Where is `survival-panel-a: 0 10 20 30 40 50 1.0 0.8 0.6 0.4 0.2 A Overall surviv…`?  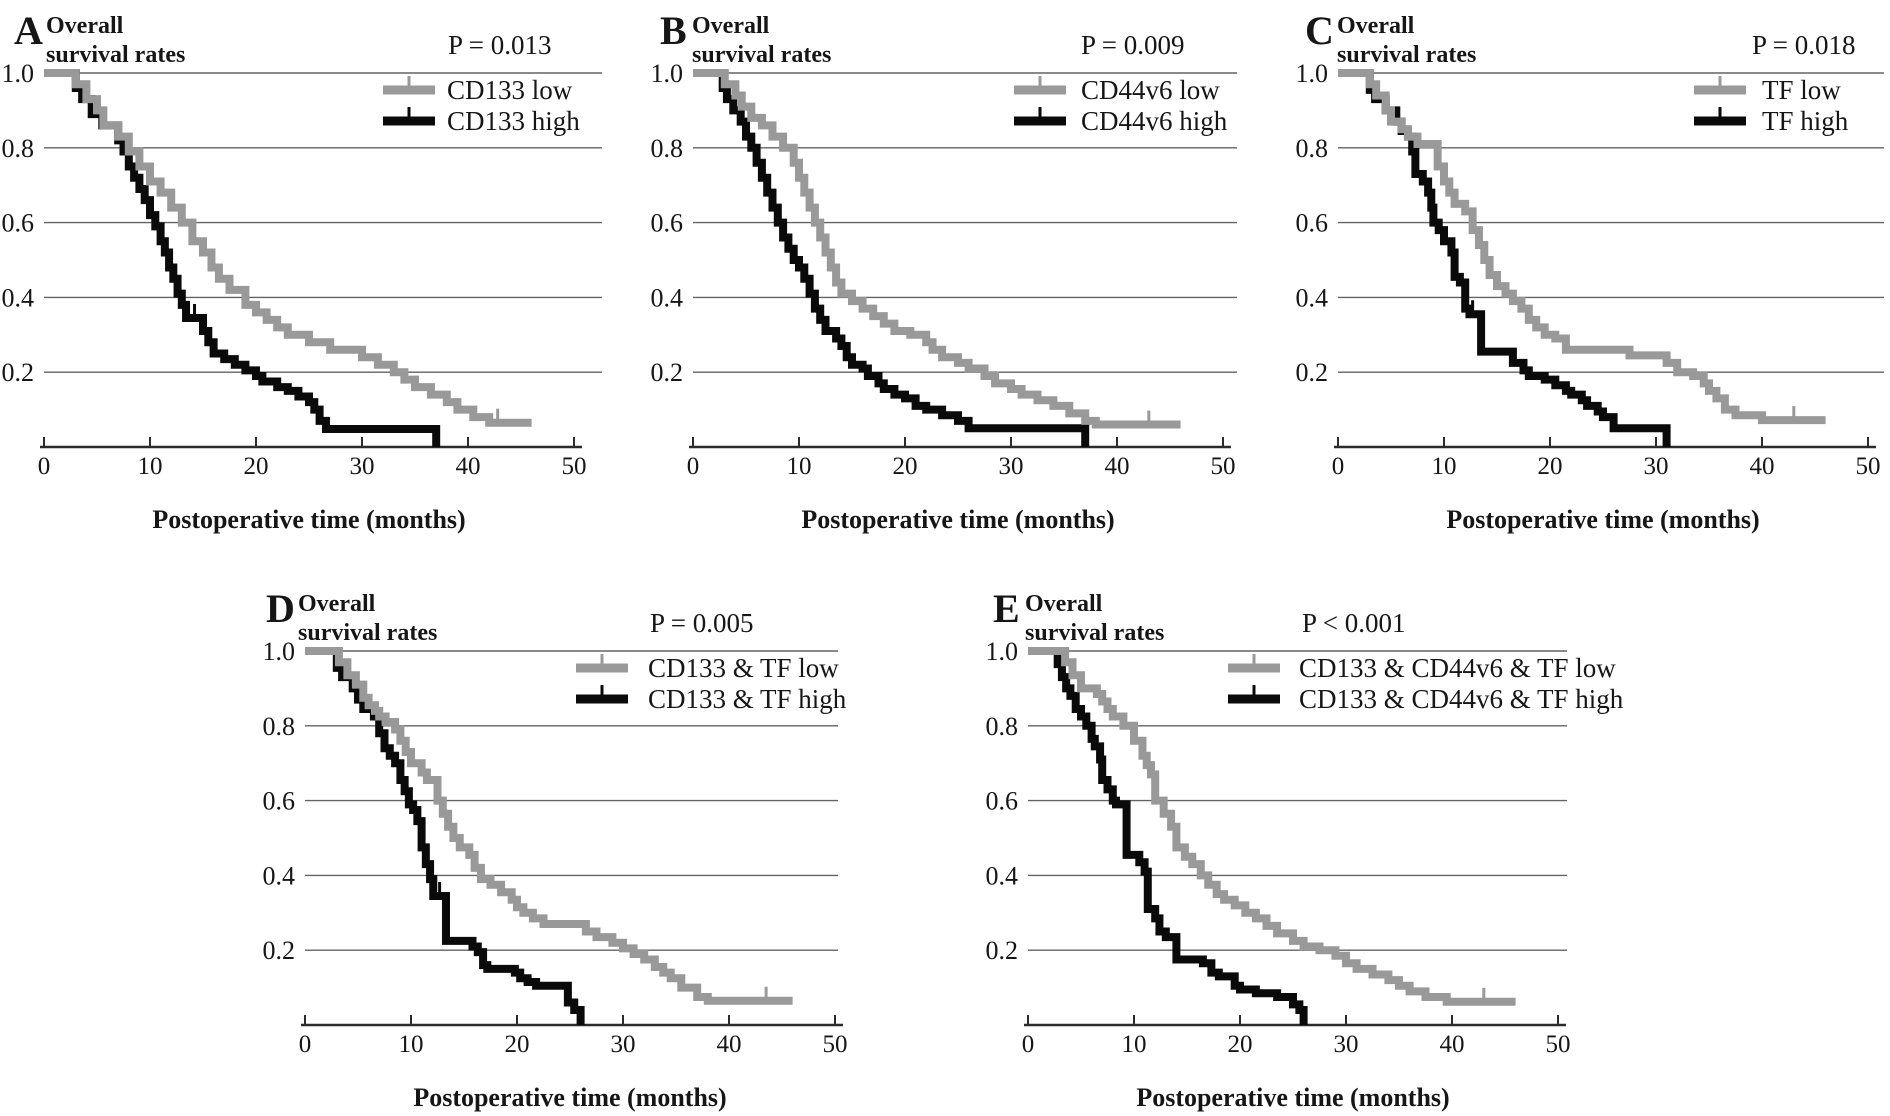
survival-panel-a: 0 10 20 30 40 50 1.0 0.8 0.6 0.4 0.2 A Overall surviv… is located at coordinates (302, 271).